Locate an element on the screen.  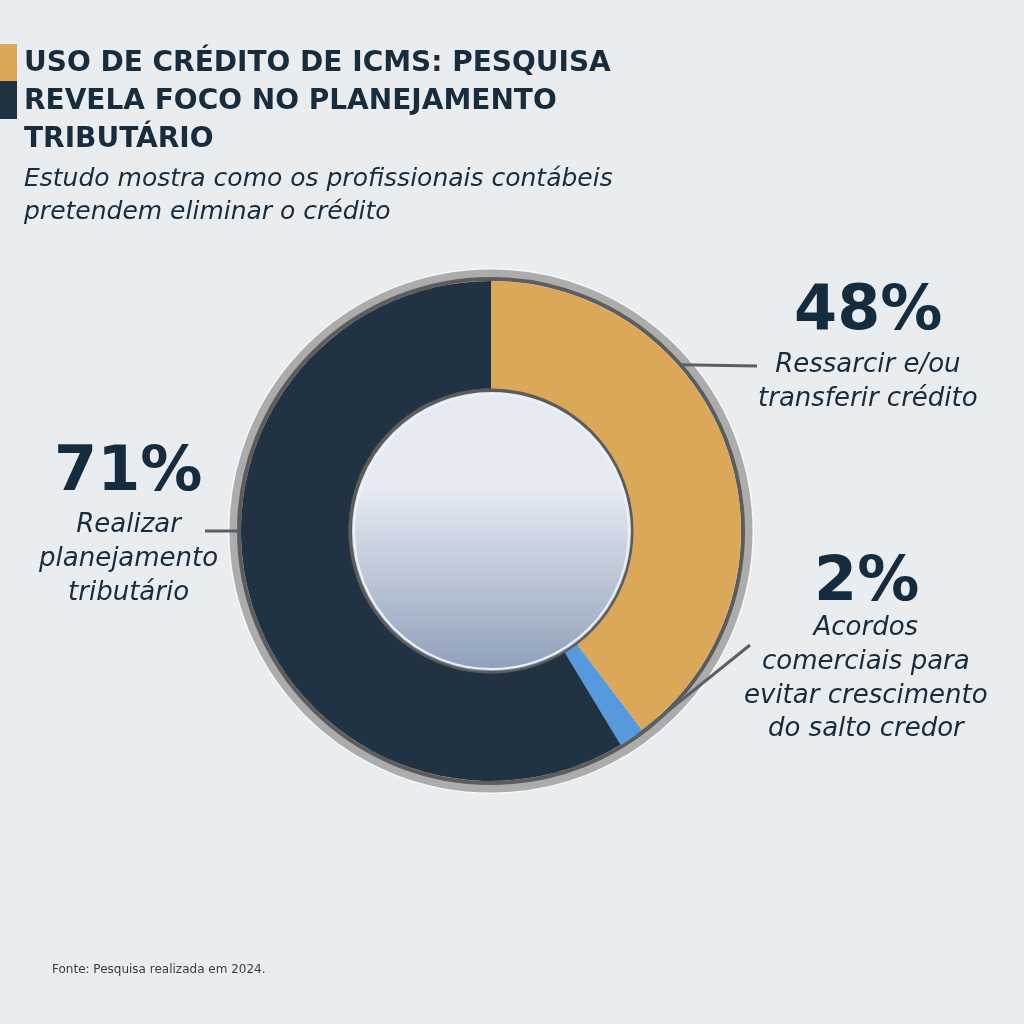
slice-label: Realizar planejamento tributário is located at coordinates (128, 557).